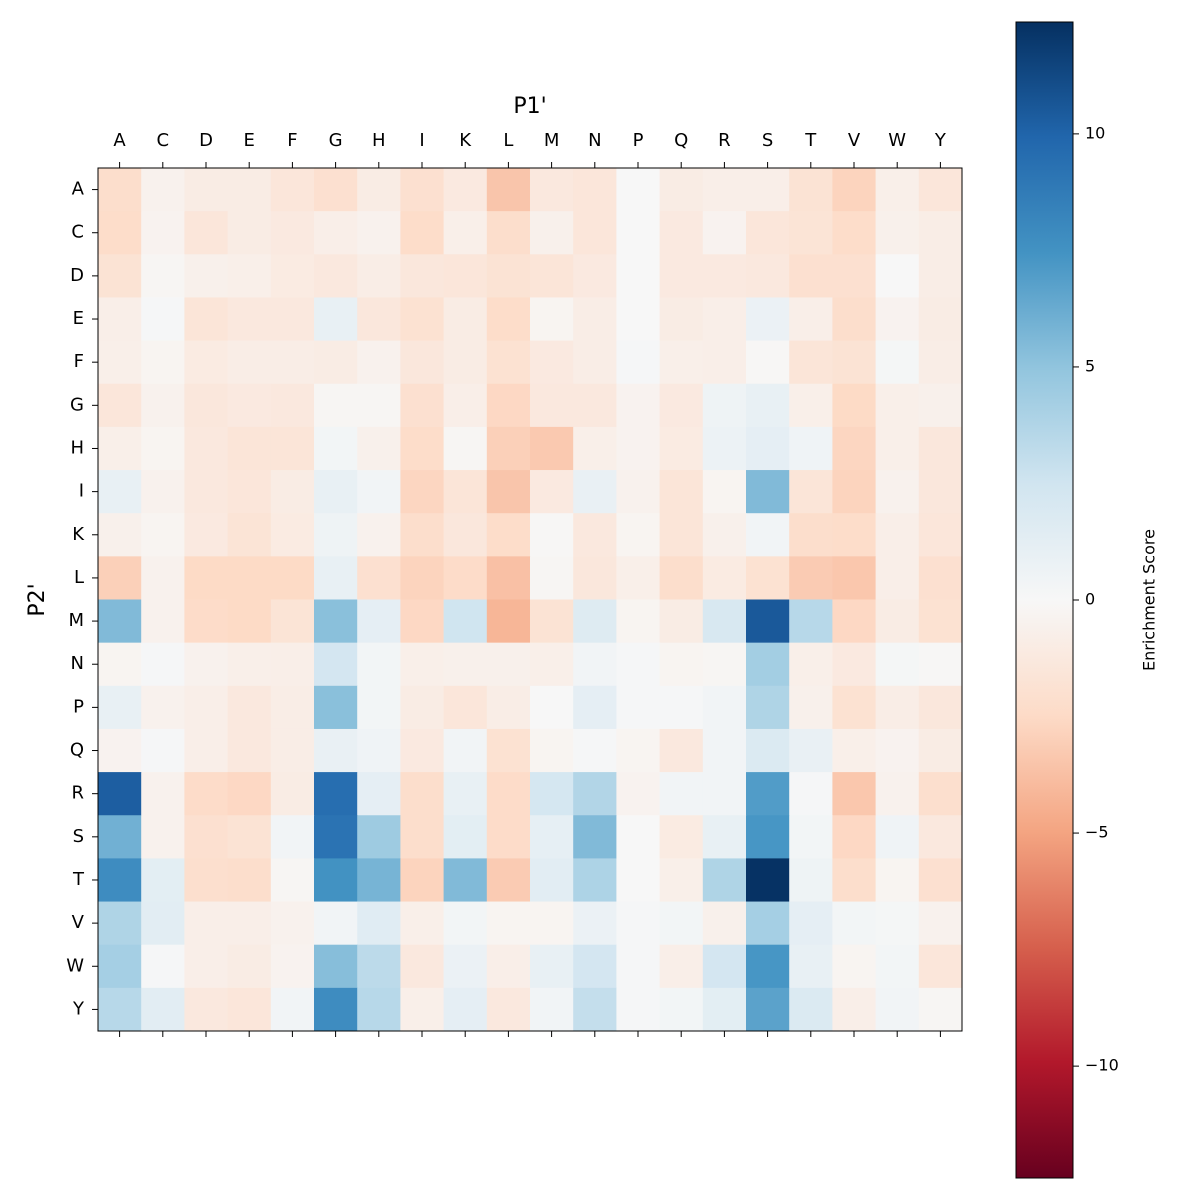 The width and height of the screenshot is (1200, 1200). Describe the element at coordinates (37, 599) in the screenshot. I see `y-axis-label: P2'` at that location.